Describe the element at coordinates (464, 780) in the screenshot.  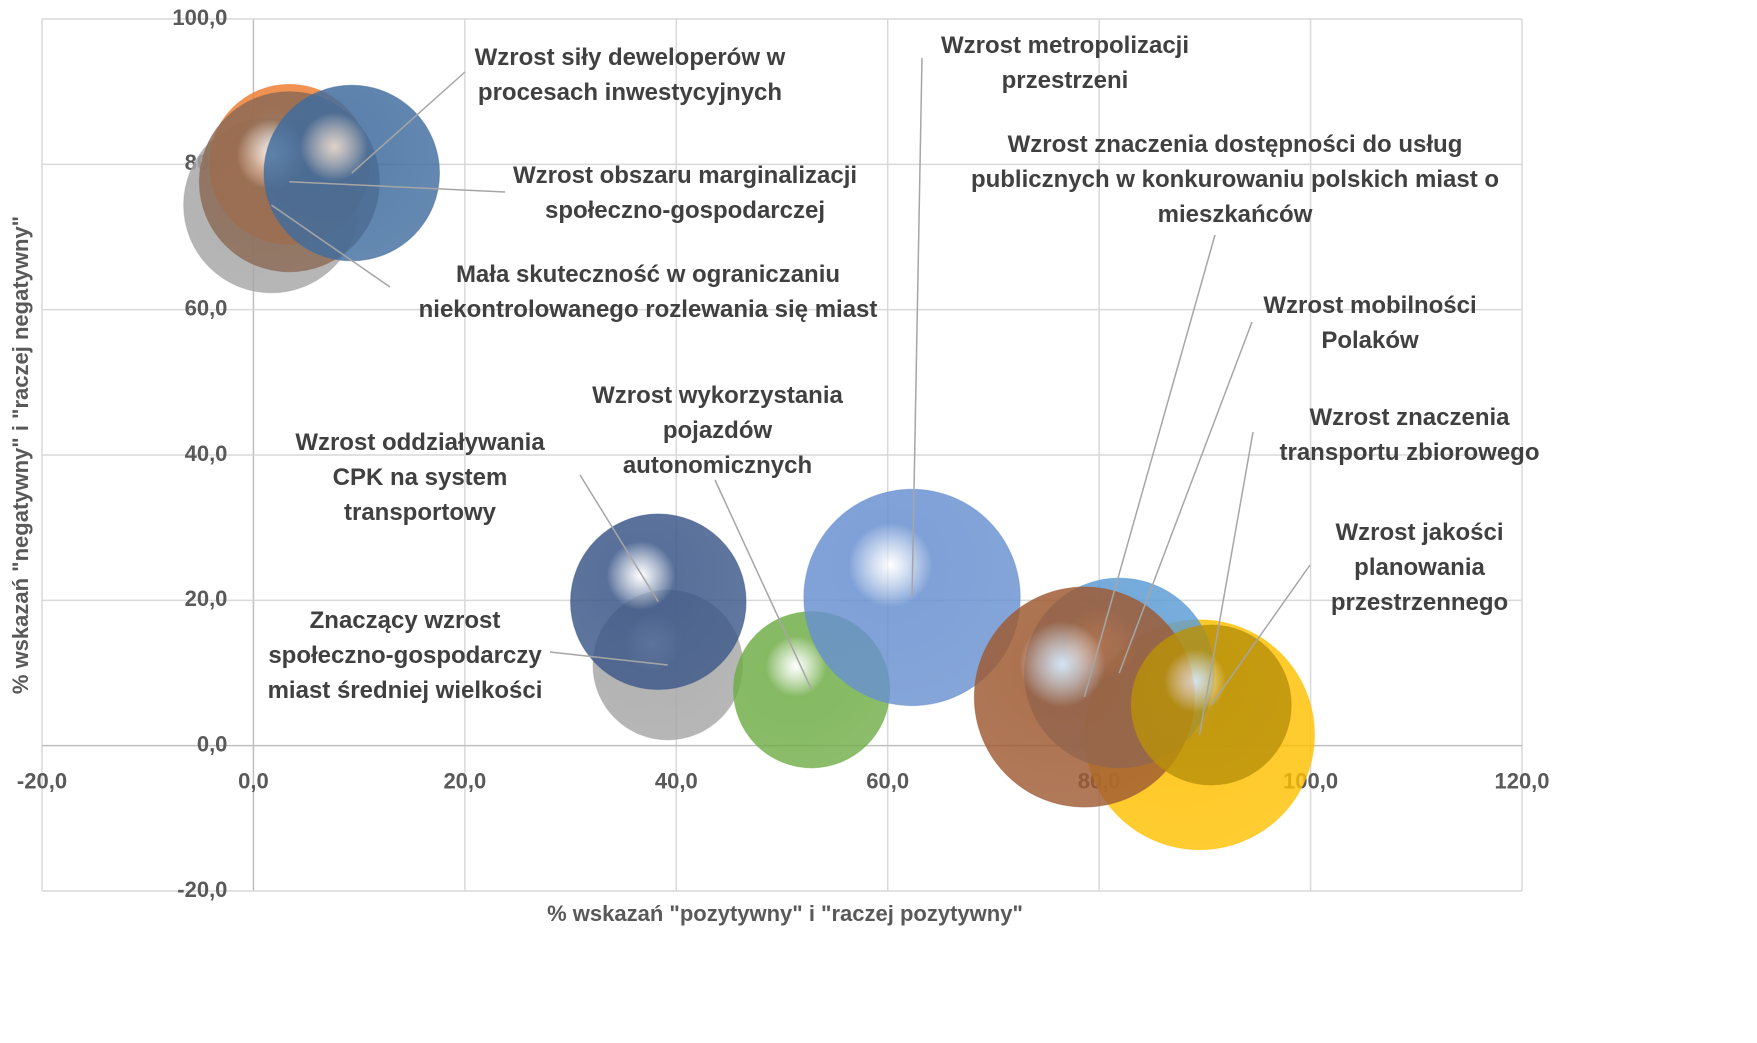
I see `x-tick-label: 20,0` at that location.